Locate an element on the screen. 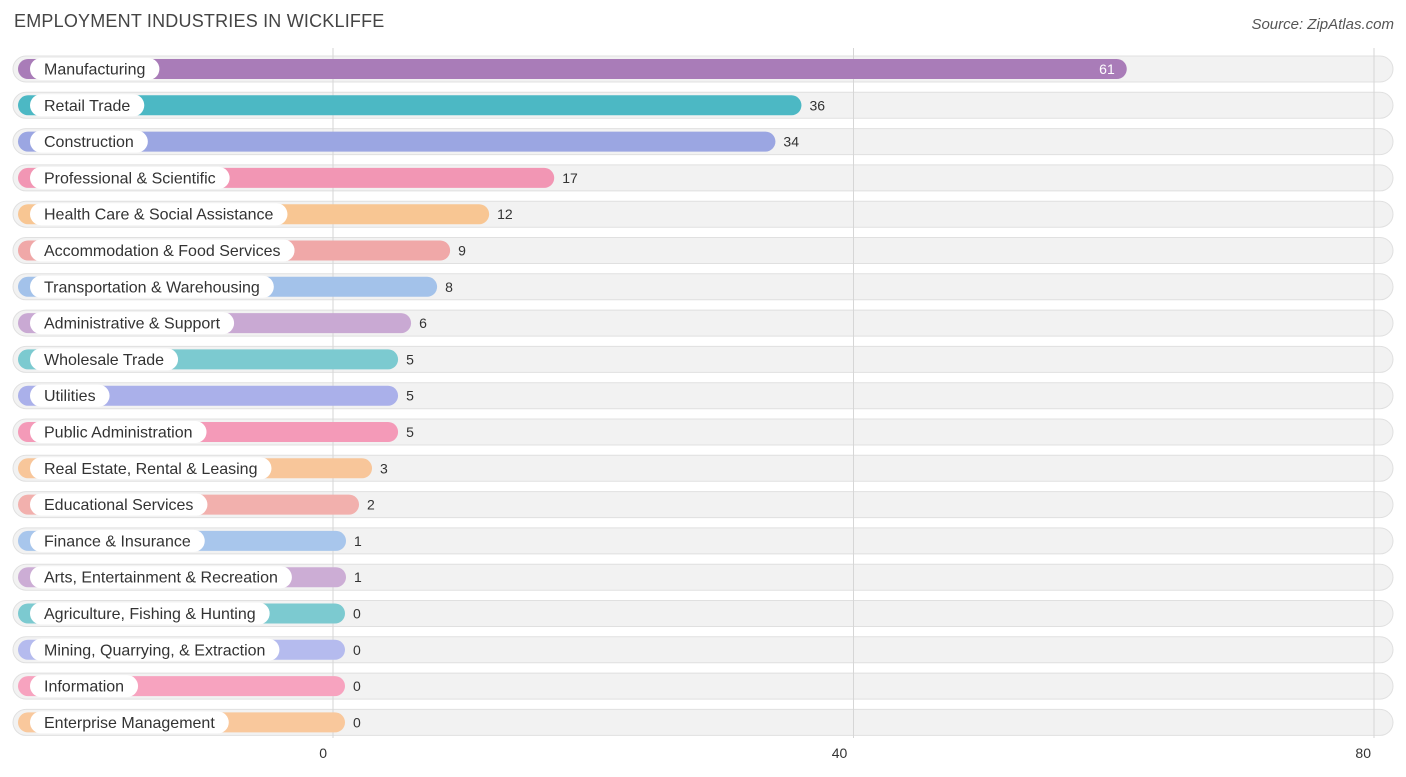  category-label: Accommodation & Food Services is located at coordinates (162, 251).